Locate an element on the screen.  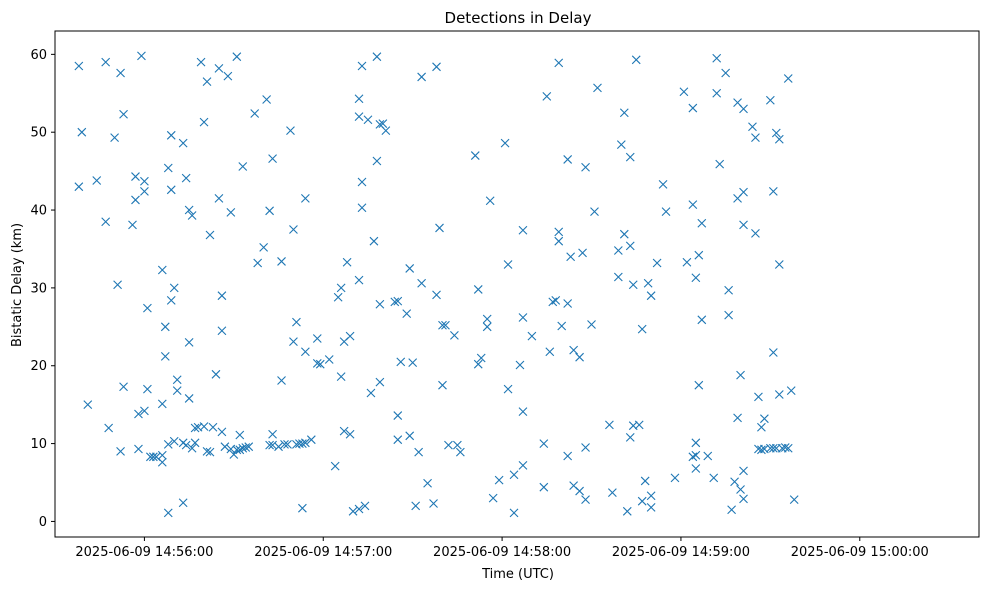
x-tick-label: 2025-06-09 15:00:00 is located at coordinates (860, 552).